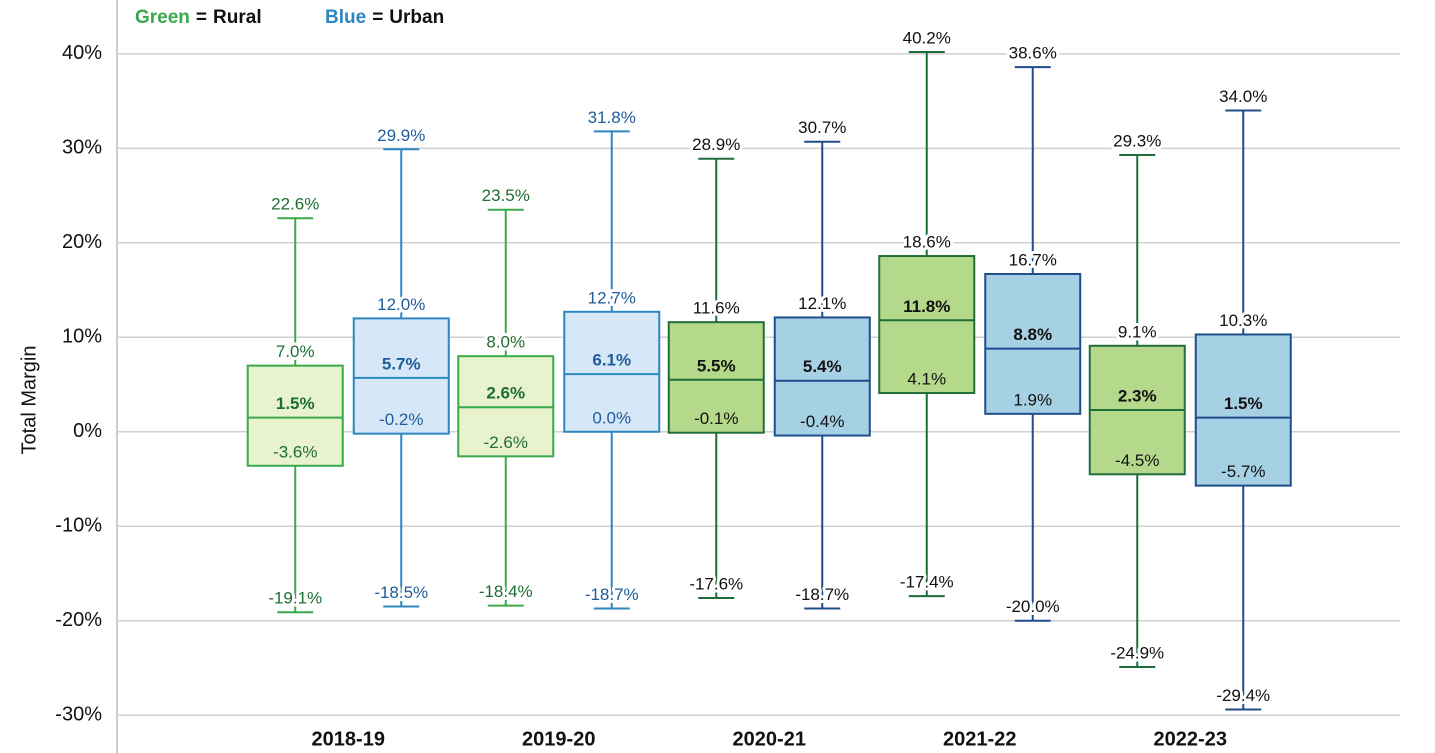 Image resolution: width=1435 pixels, height=753 pixels. What do you see at coordinates (401, 592) in the screenshot?
I see `value-label: -18.5%` at bounding box center [401, 592].